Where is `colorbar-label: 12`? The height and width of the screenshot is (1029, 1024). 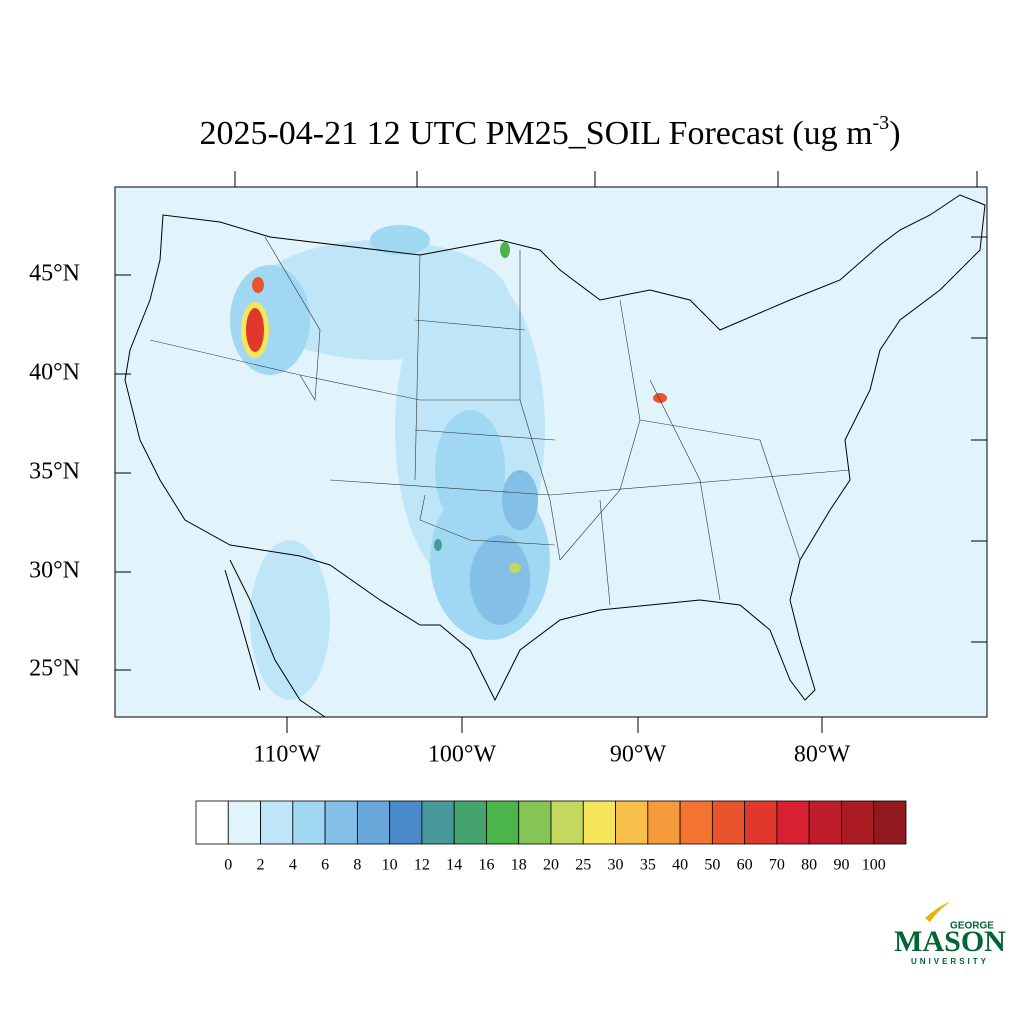
colorbar-label: 12 is located at coordinates (422, 865).